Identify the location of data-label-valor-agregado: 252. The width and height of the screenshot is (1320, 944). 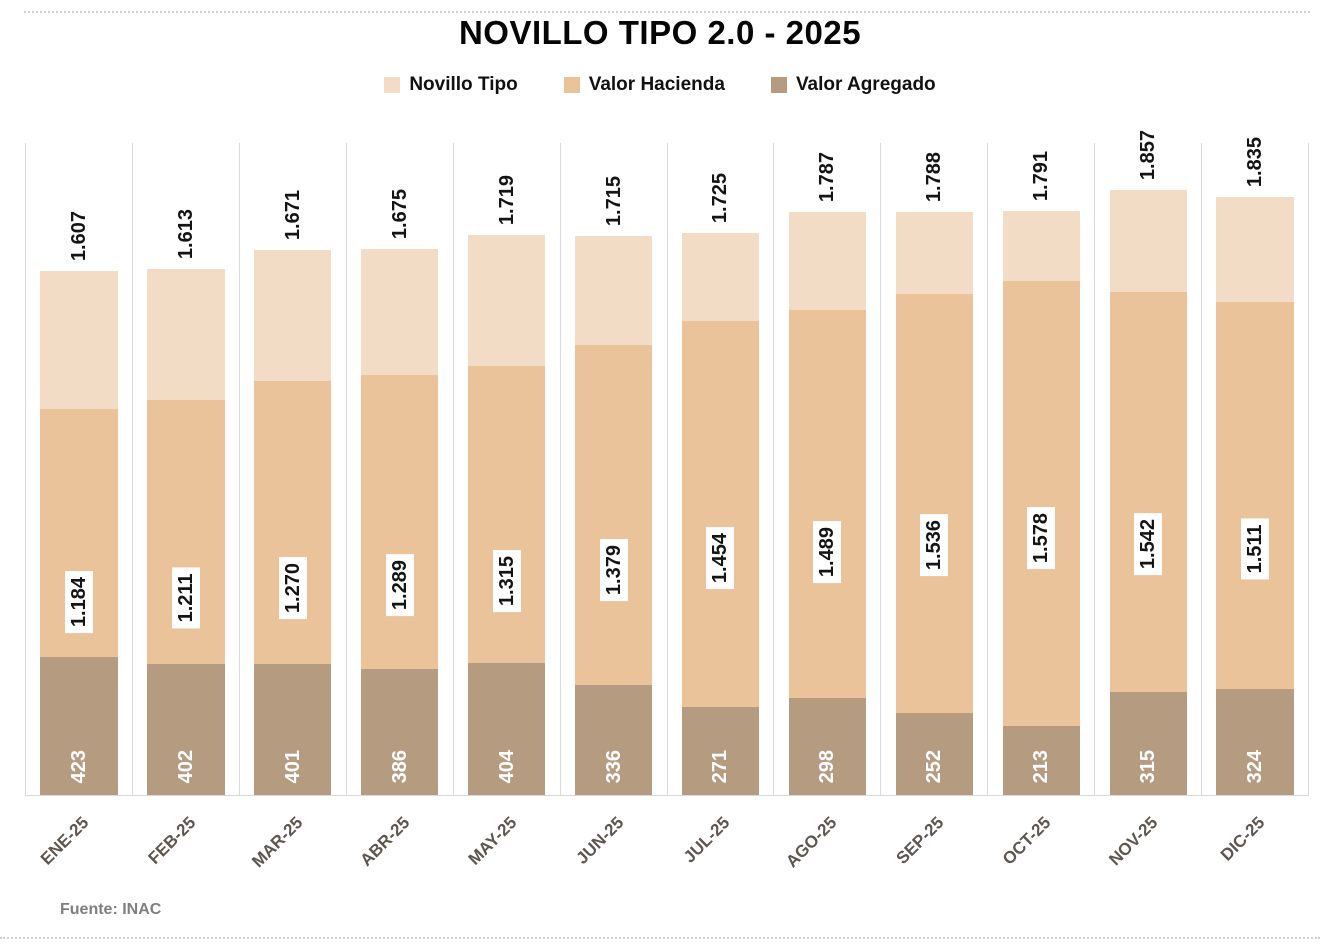
(934, 766).